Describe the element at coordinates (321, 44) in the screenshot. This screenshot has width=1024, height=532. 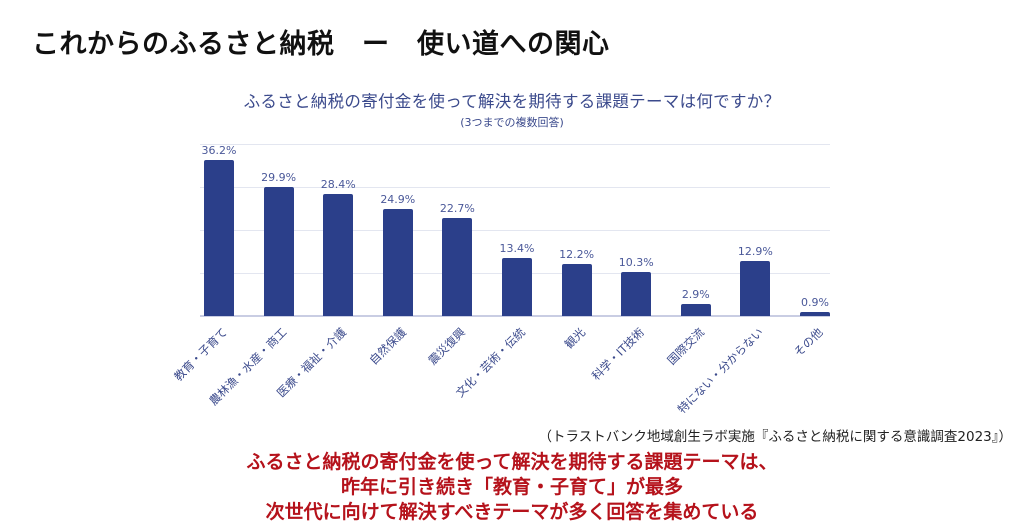
I see `page-title: これからのふるさと納税 ー 使い道への関心` at that location.